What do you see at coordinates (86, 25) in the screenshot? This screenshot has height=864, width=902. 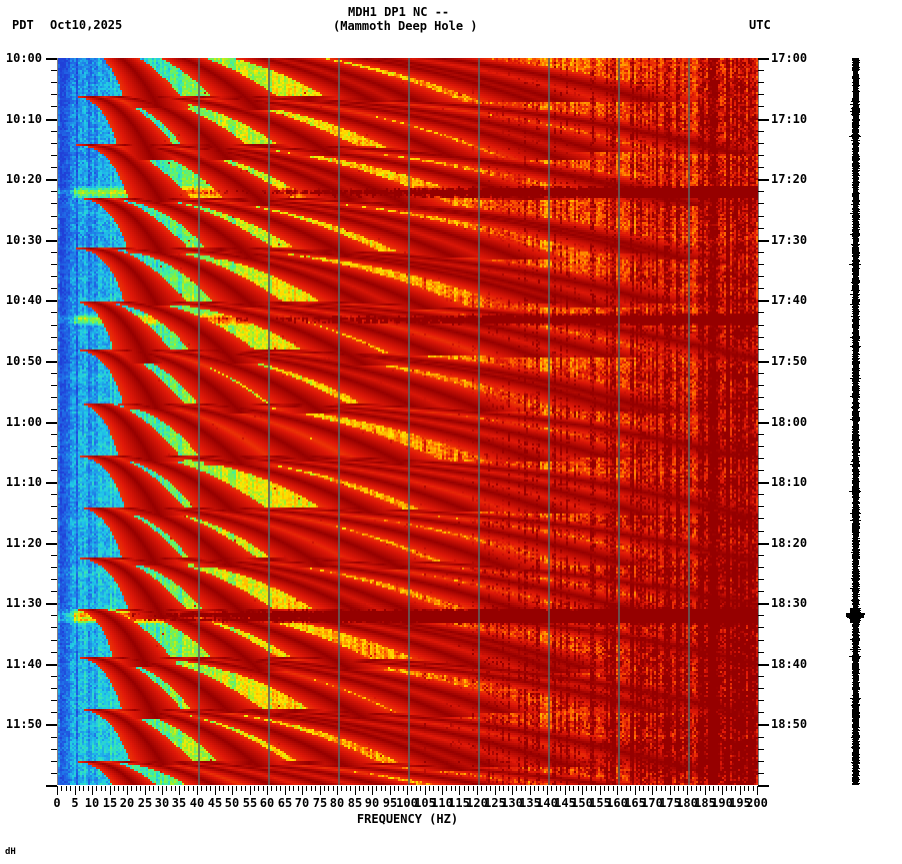 I see `header-date: Oct10,2025` at bounding box center [86, 25].